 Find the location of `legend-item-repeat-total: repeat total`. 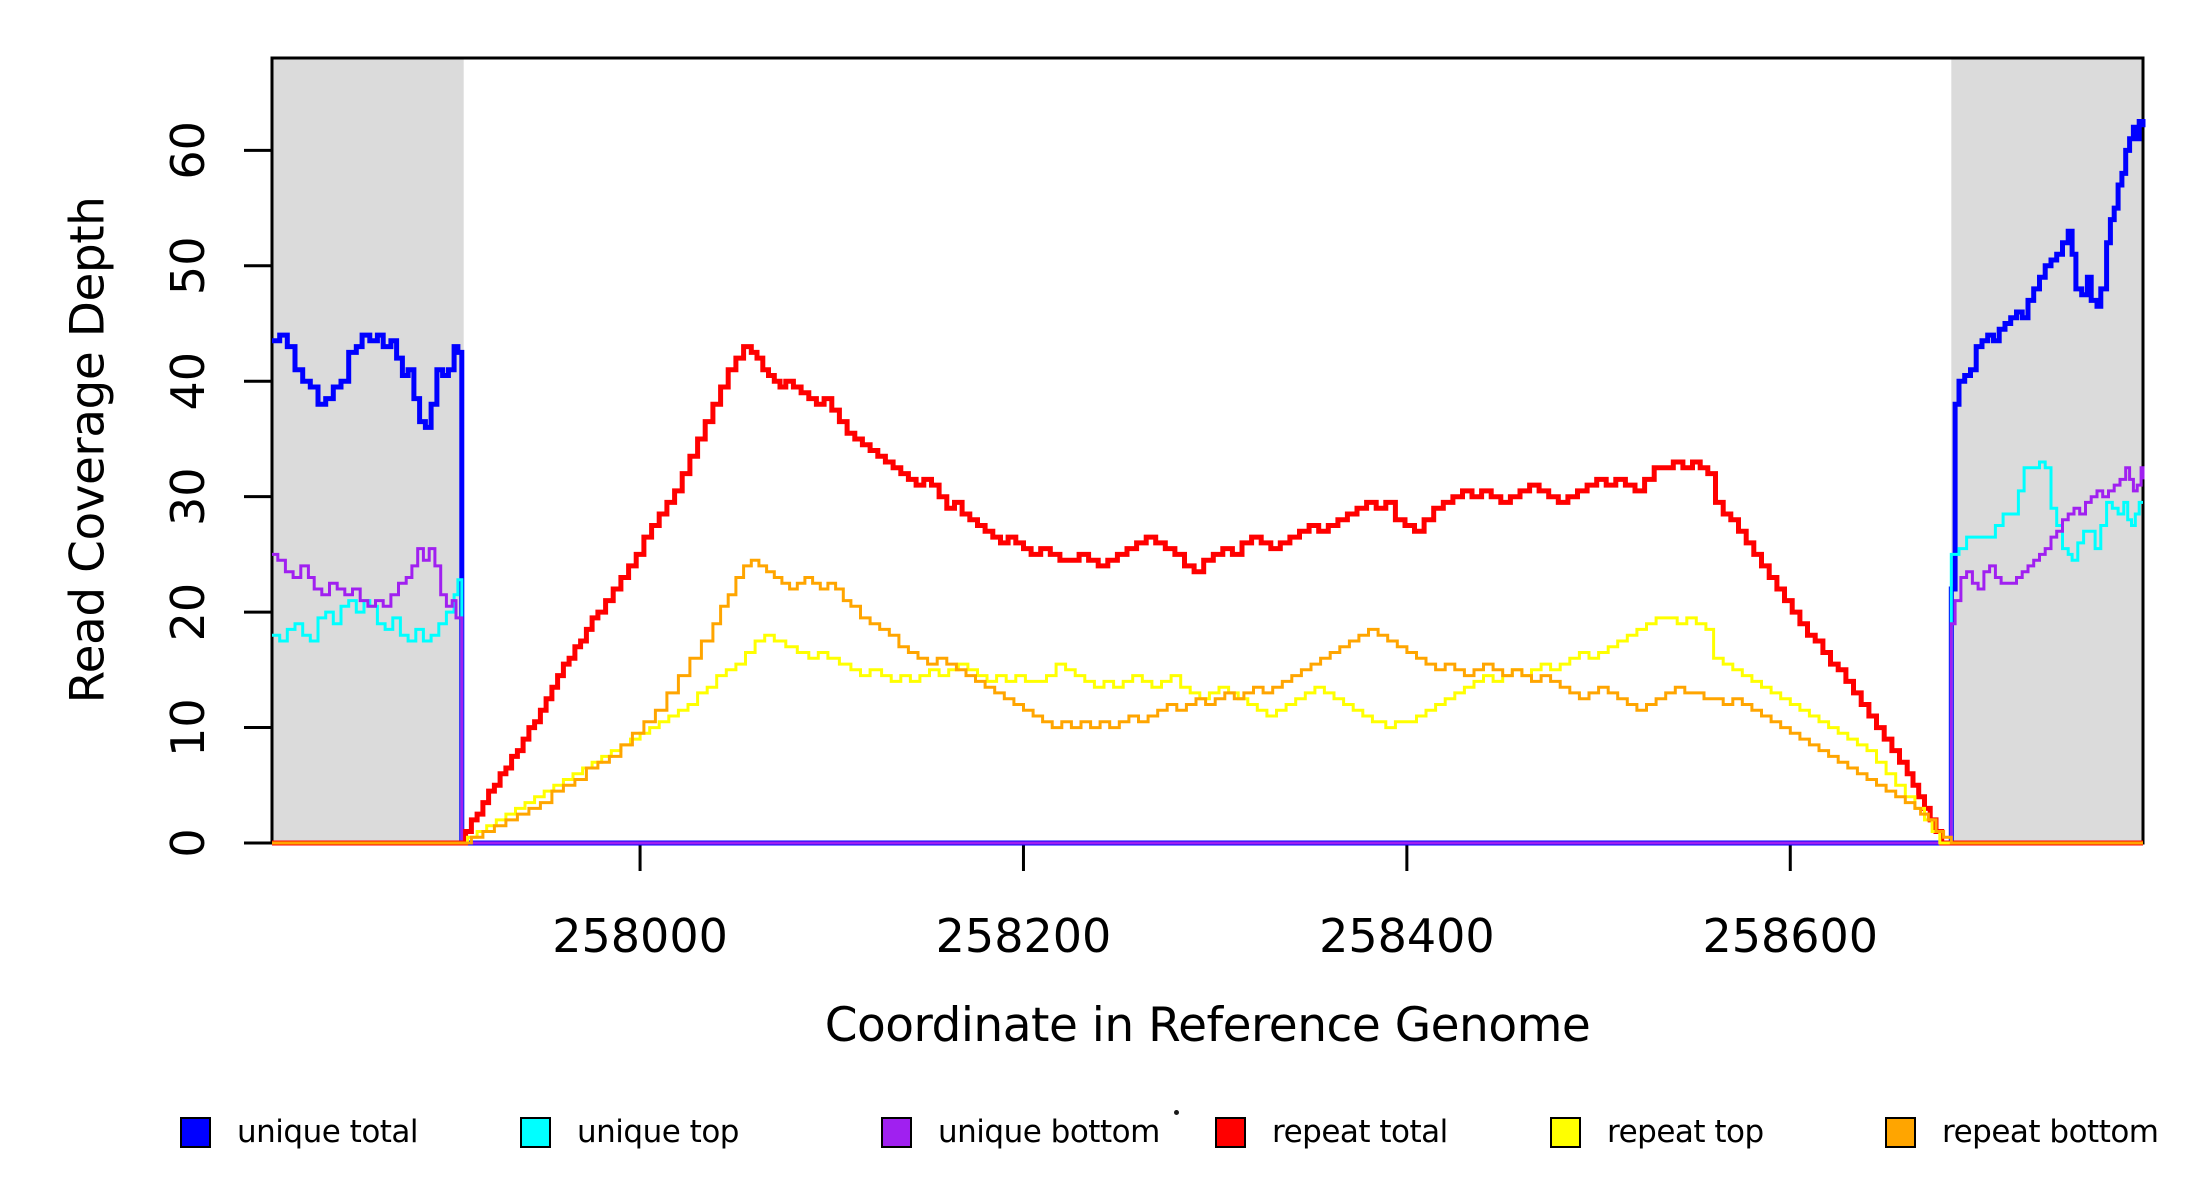

legend-item-repeat-total: repeat total is located at coordinates (1331, 1132).